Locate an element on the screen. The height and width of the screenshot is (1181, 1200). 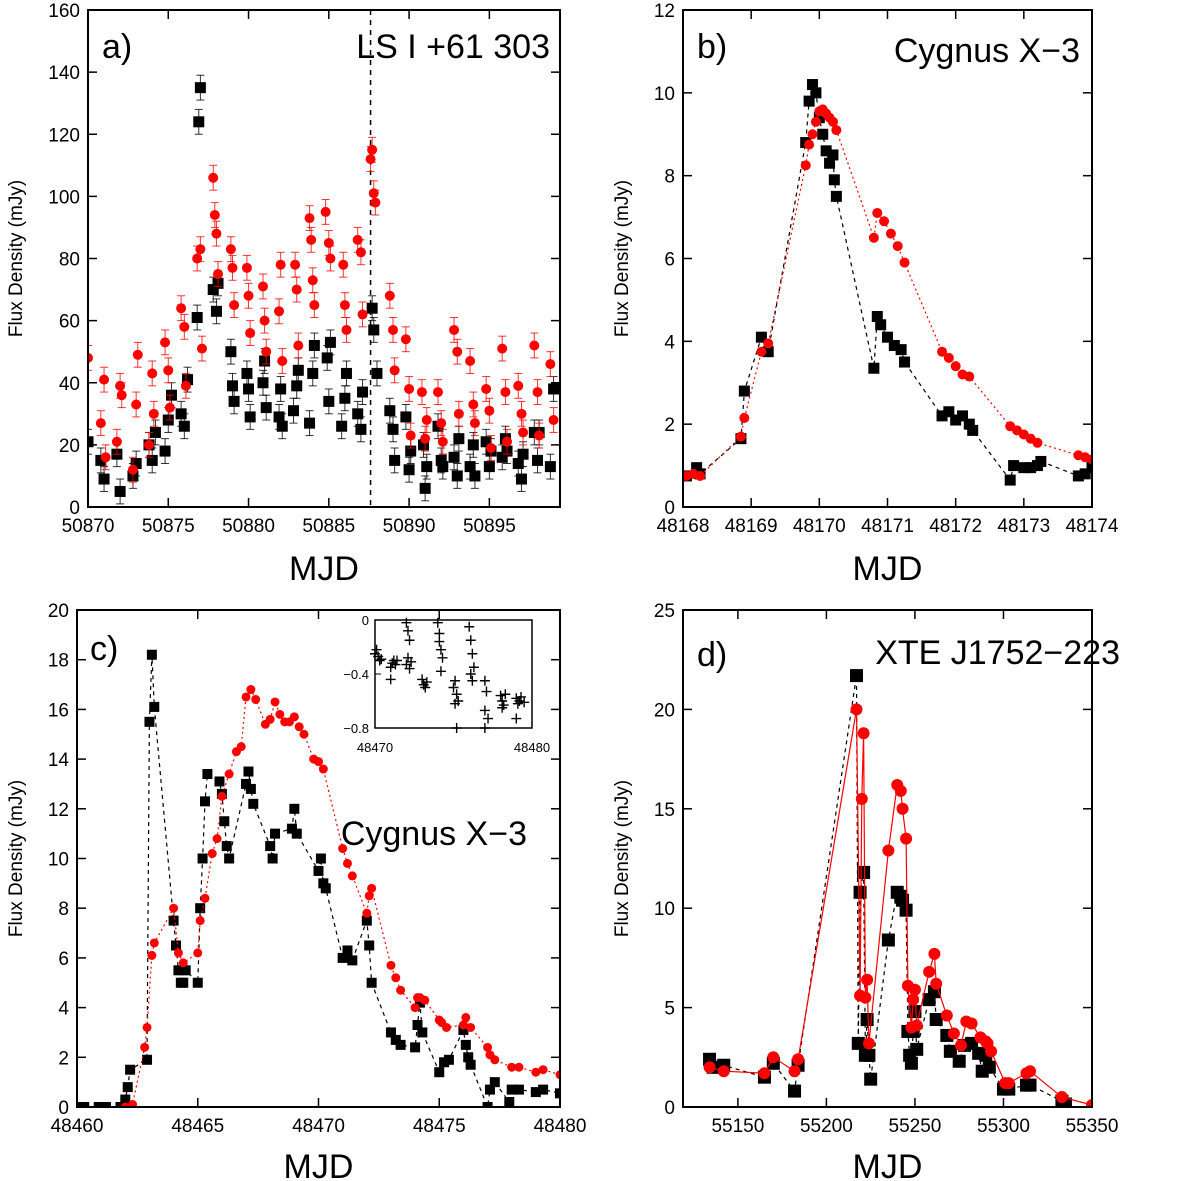
series-line is located at coordinates (887, 890).